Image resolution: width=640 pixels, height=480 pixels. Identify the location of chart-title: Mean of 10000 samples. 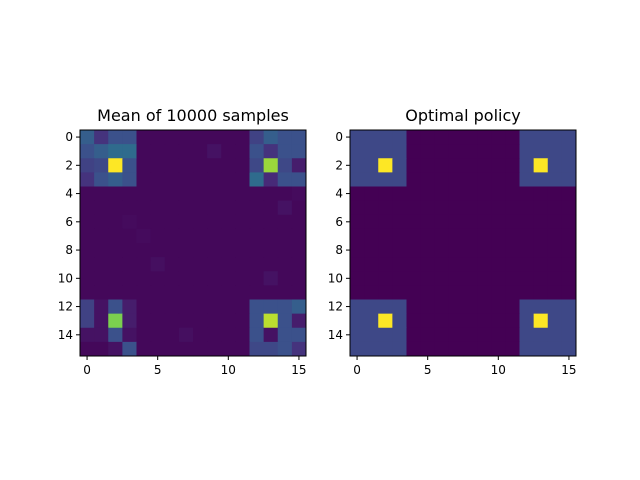
(193, 115).